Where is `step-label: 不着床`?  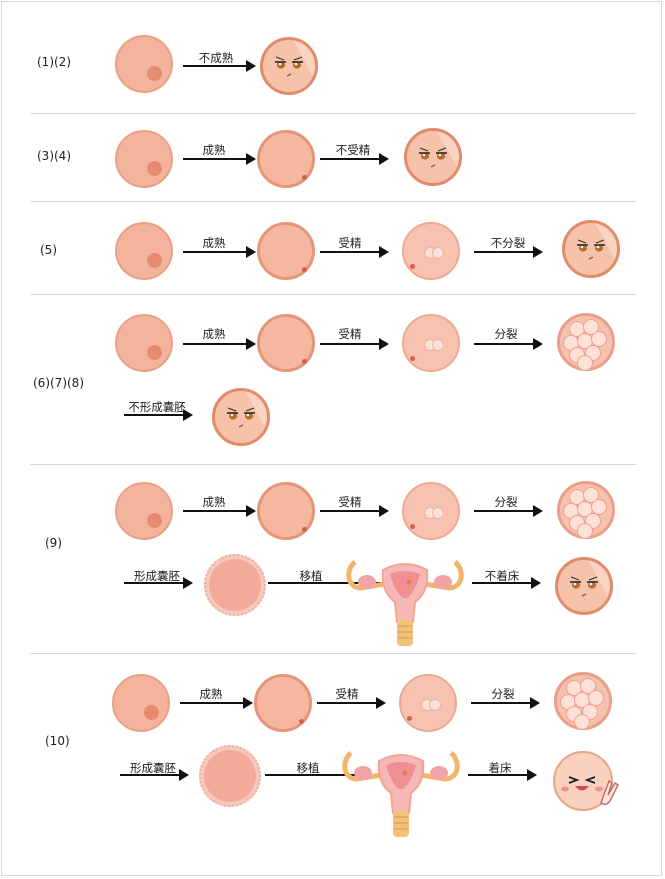
step-label: 不着床 is located at coordinates (502, 576).